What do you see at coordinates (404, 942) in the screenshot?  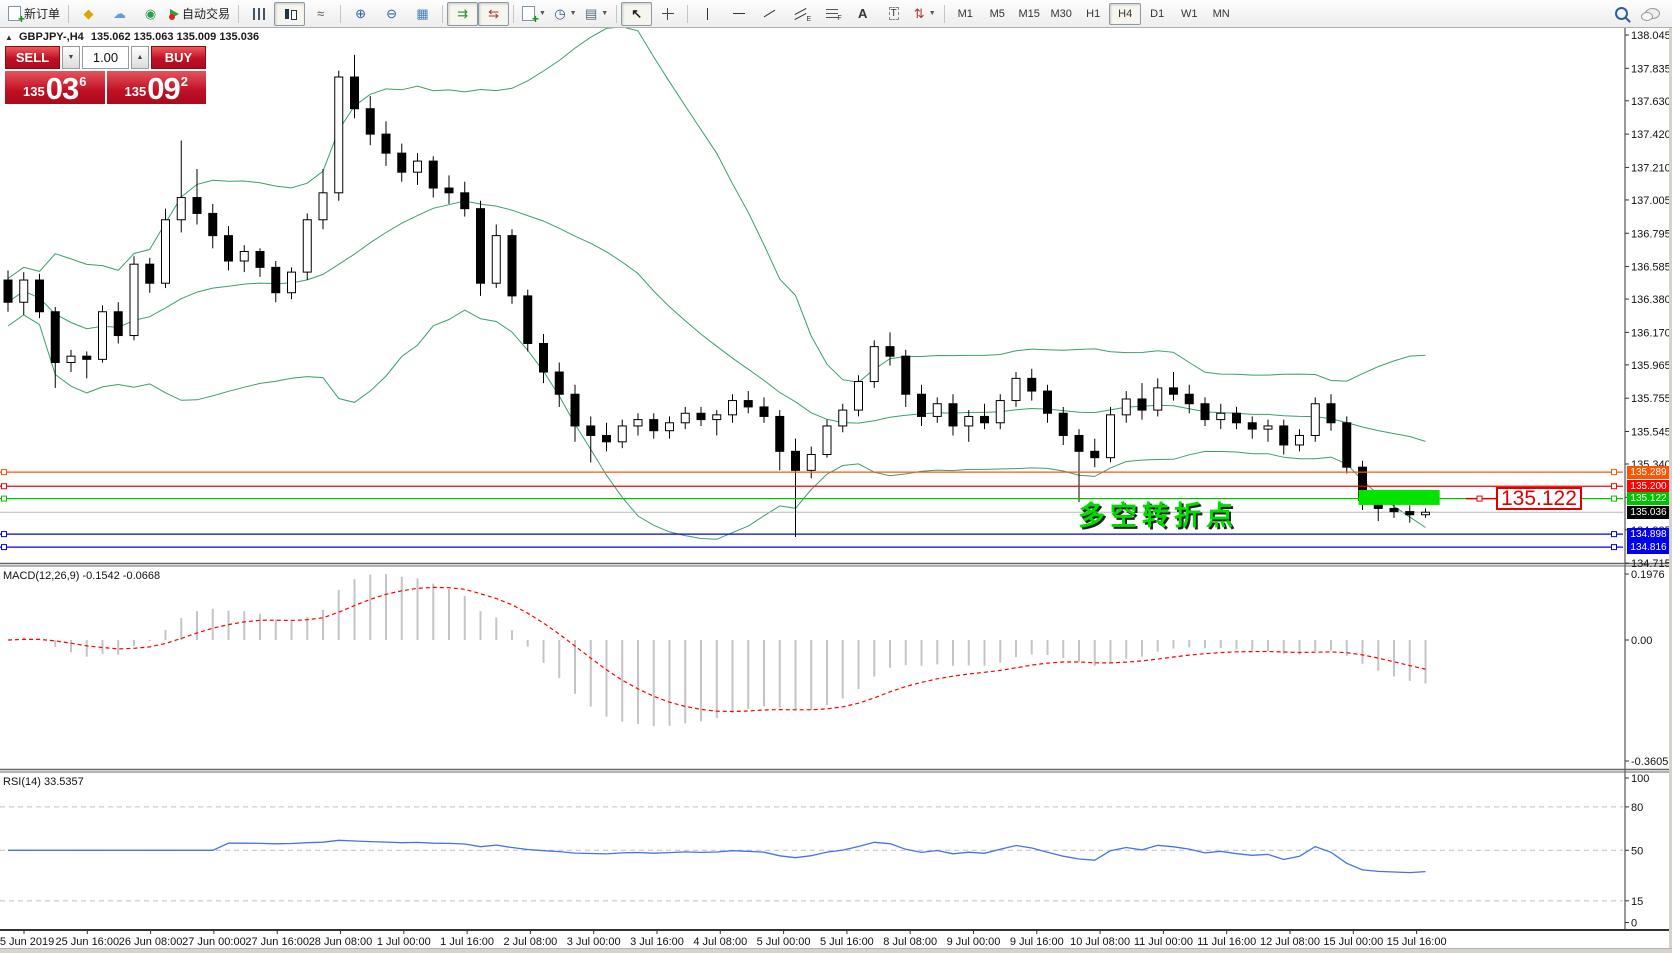 I see `svg-text: 1 Jul 00:00` at bounding box center [404, 942].